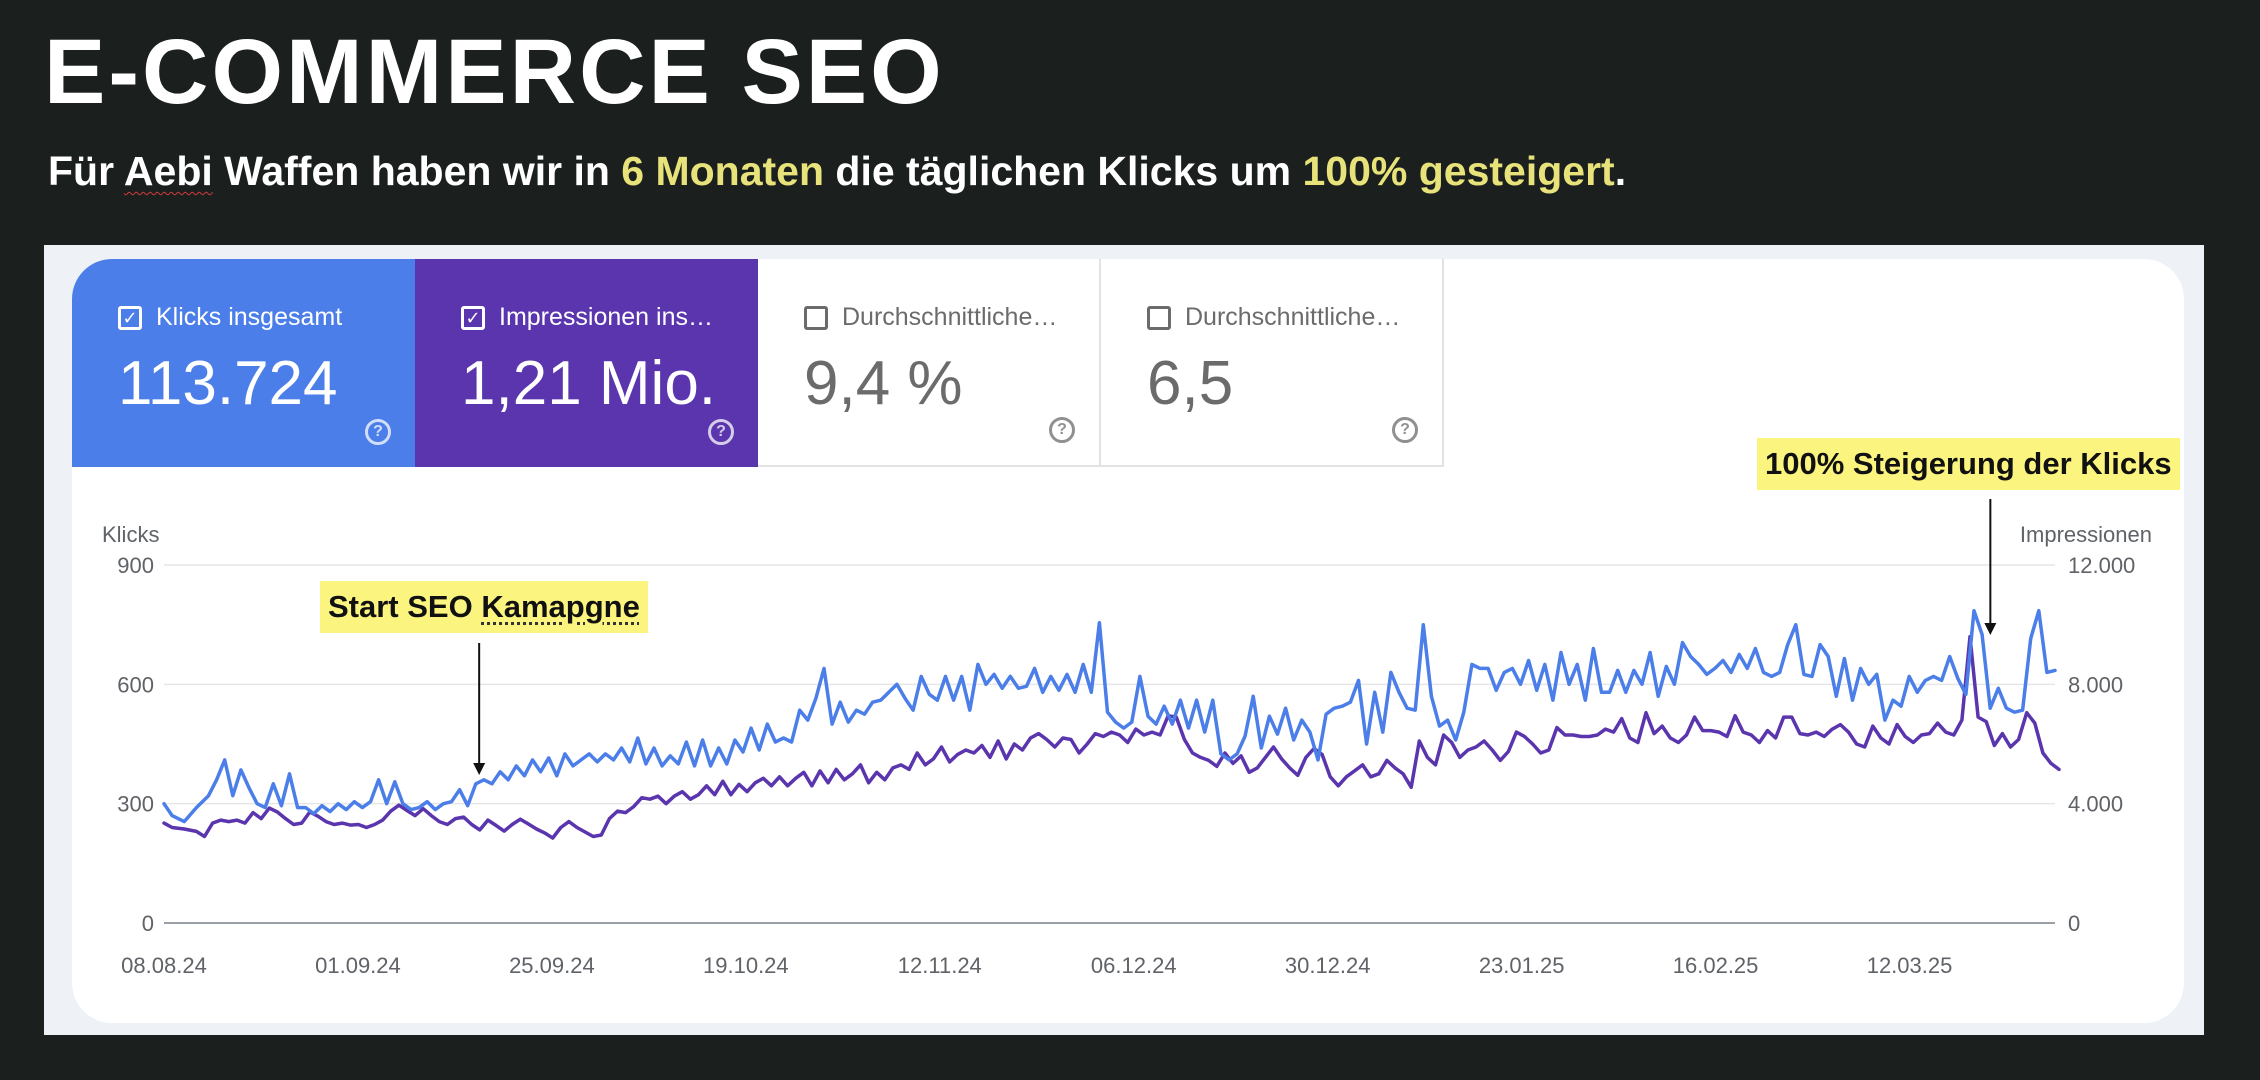  I want to click on metric-card-impressions: ✓ Impressionen ins… 1,21 Mio. ?, so click(586, 363).